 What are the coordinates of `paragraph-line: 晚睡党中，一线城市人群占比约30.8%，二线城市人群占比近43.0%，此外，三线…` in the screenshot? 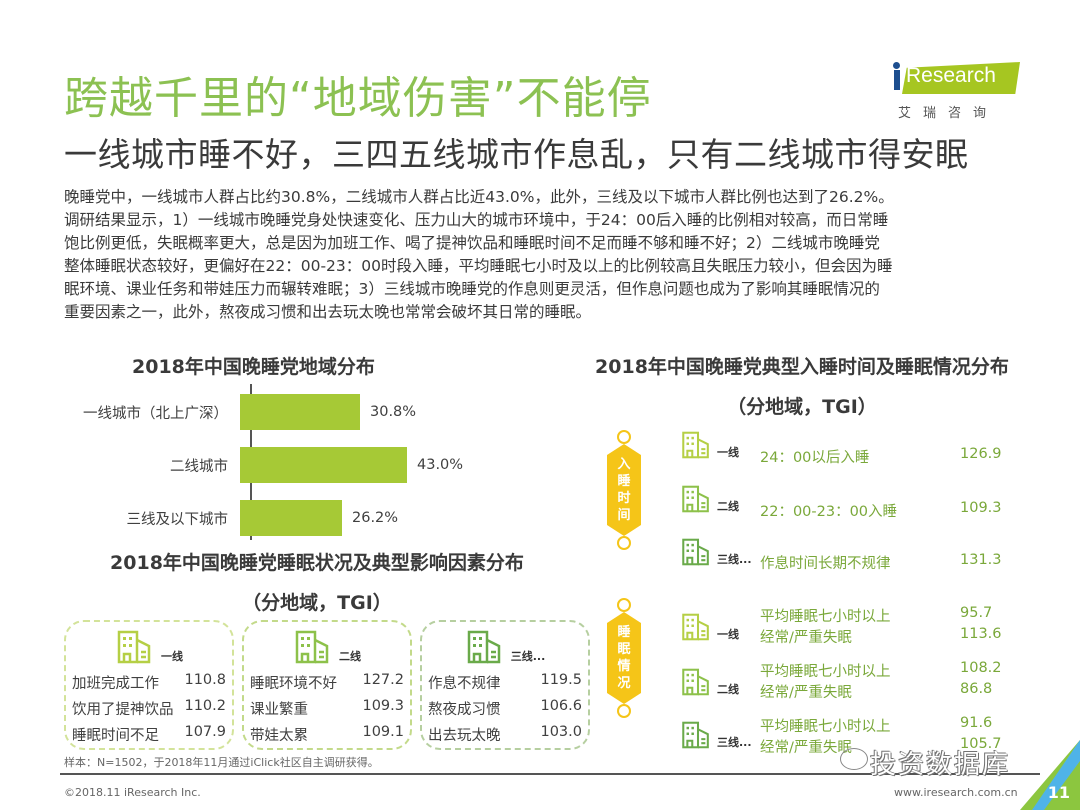 It's located at (479, 197).